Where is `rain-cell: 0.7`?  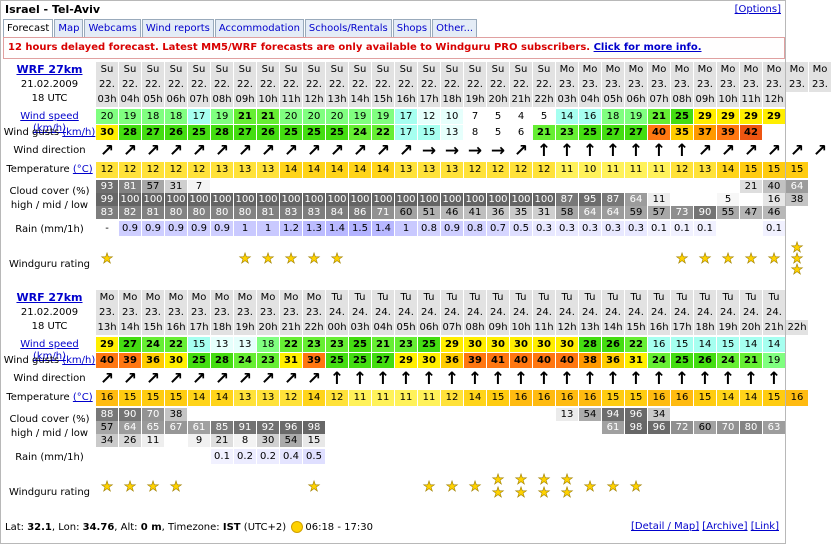
rain-cell: 0.7 is located at coordinates (498, 228).